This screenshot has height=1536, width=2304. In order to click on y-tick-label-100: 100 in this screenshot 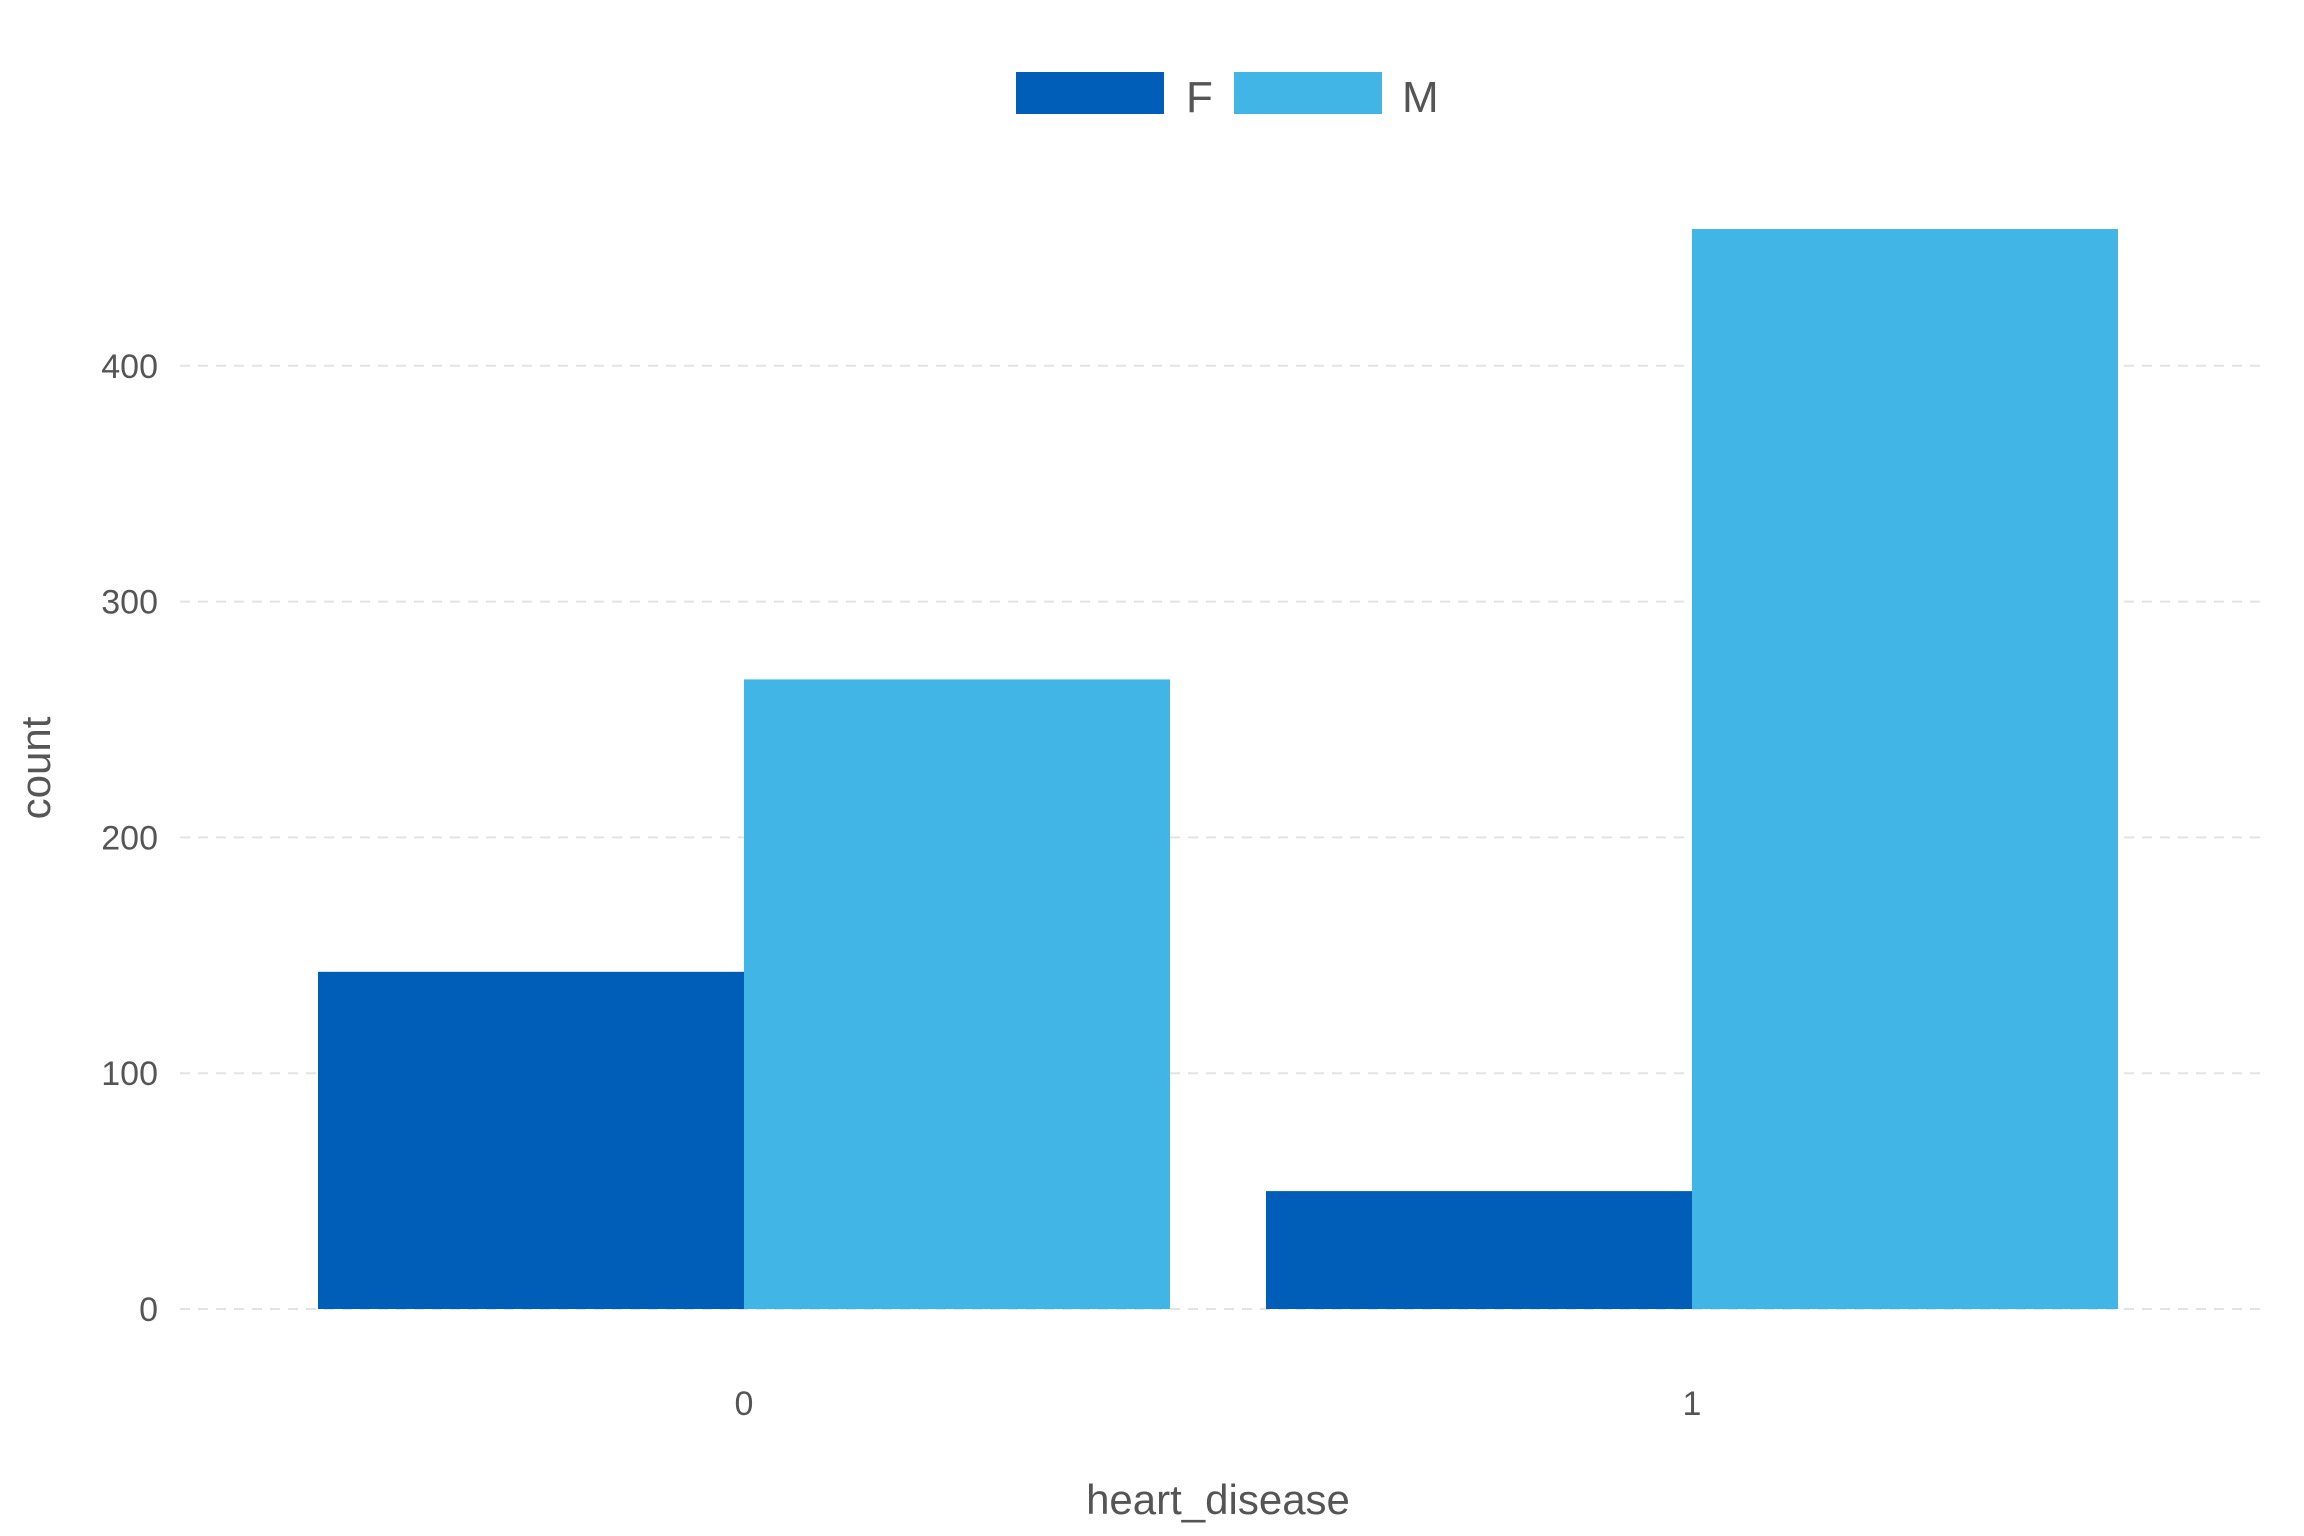, I will do `click(129, 1074)`.